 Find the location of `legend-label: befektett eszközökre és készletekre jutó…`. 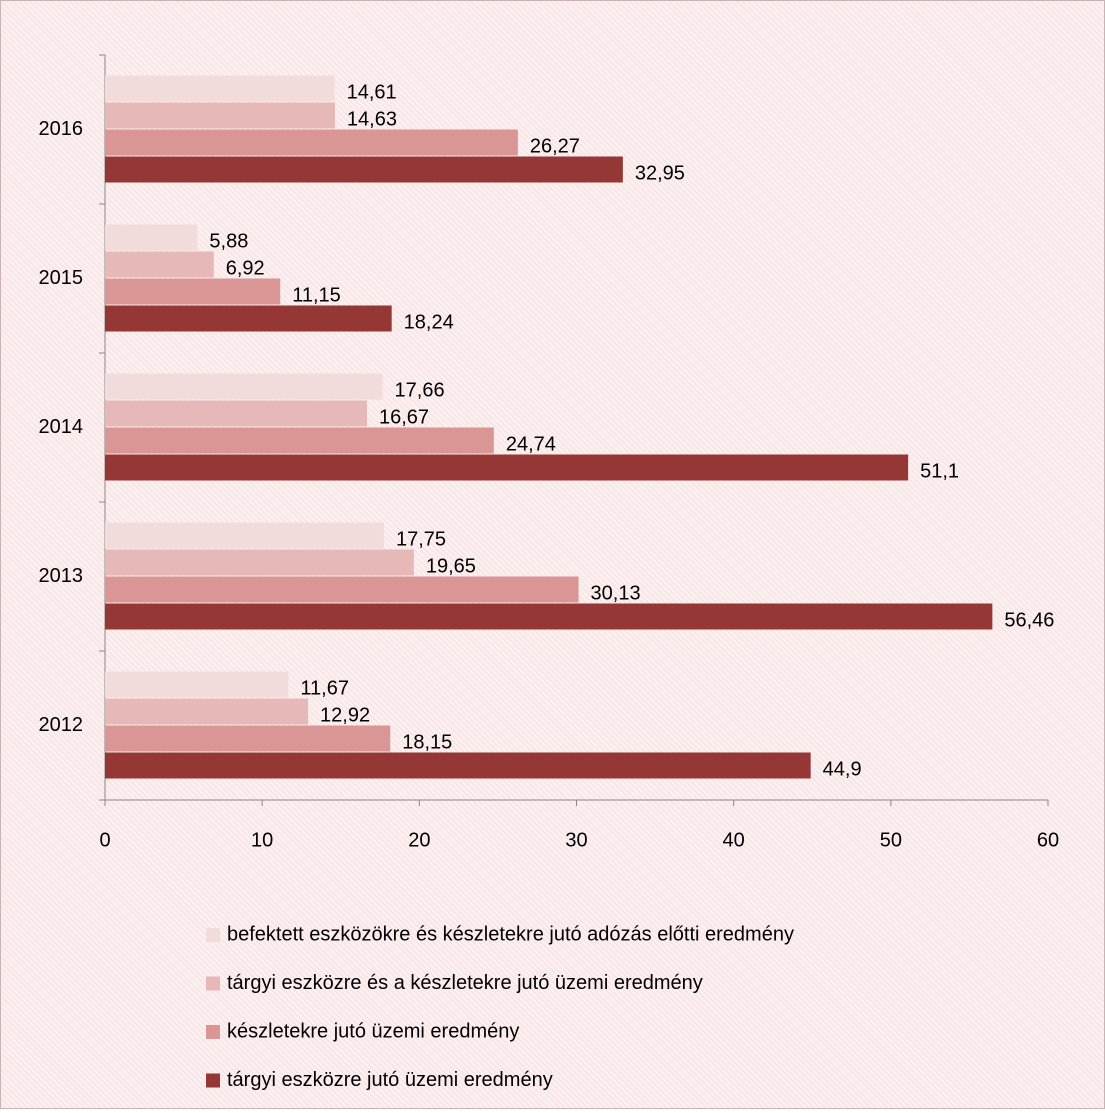

legend-label: befektett eszközökre és készletekre jutó… is located at coordinates (510, 934).